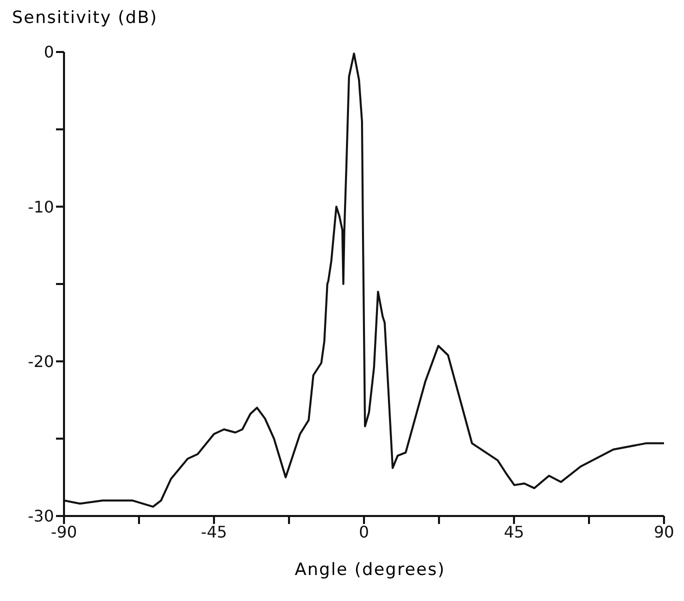 Image resolution: width=684 pixels, height=601 pixels. What do you see at coordinates (514, 532) in the screenshot?
I see `x-tick-label: 45` at bounding box center [514, 532].